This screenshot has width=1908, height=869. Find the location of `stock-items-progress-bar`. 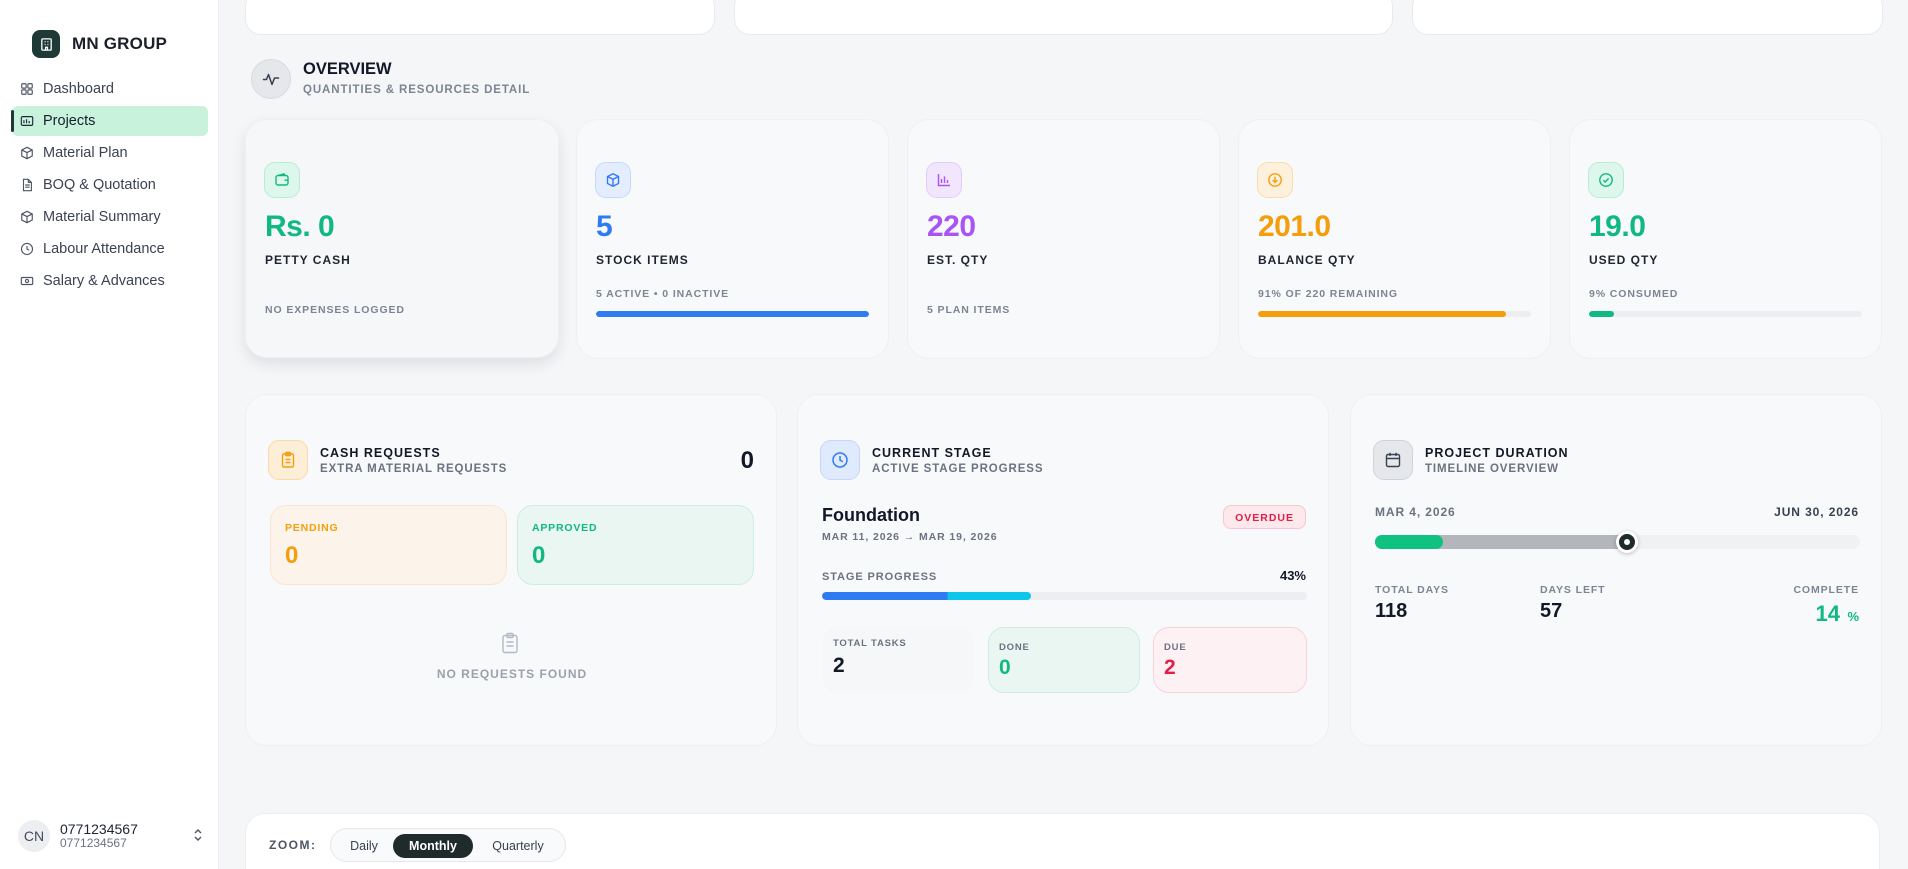

stock-items-progress-bar is located at coordinates (732, 314).